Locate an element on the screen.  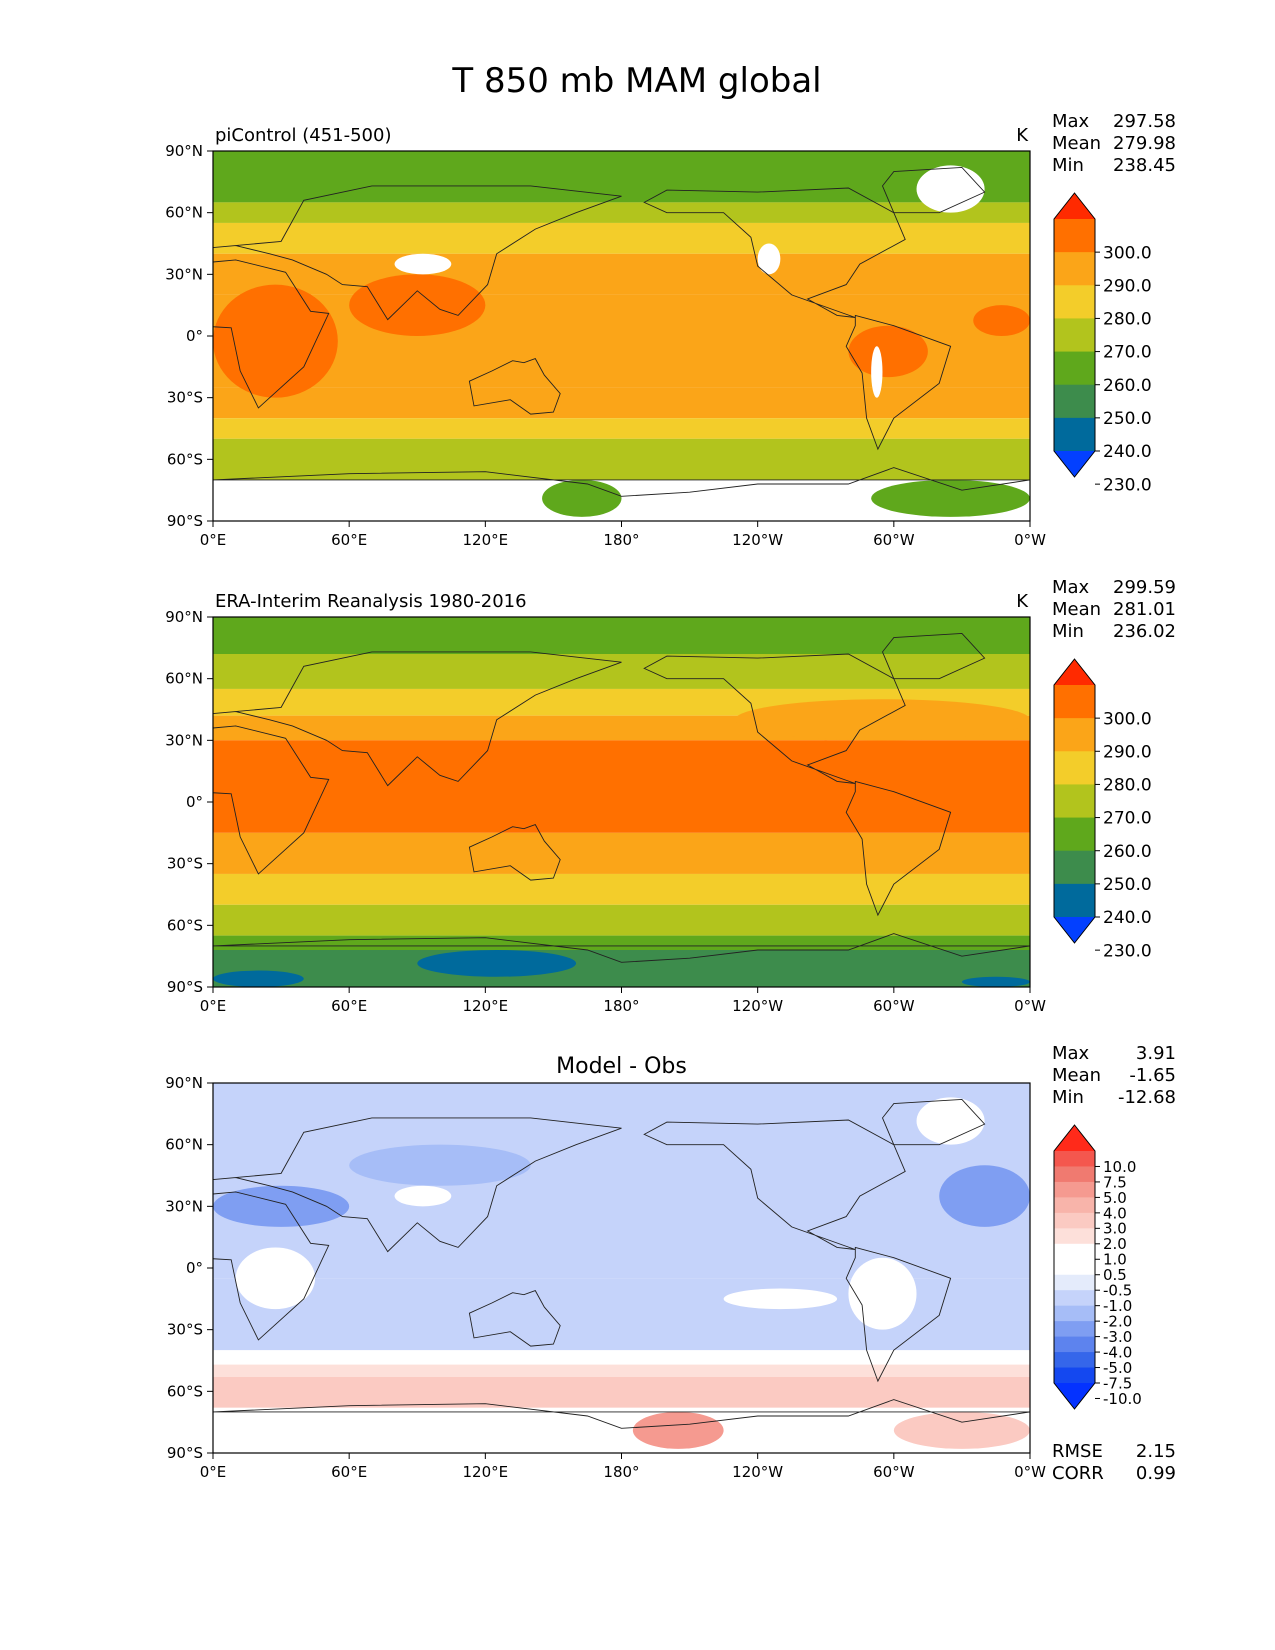
x-tick-label: 180° is located at coordinates (621, 1472).